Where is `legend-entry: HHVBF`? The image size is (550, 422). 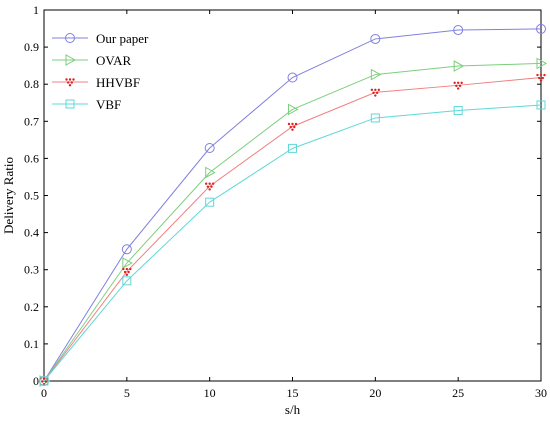 legend-entry: HHVBF is located at coordinates (96, 82).